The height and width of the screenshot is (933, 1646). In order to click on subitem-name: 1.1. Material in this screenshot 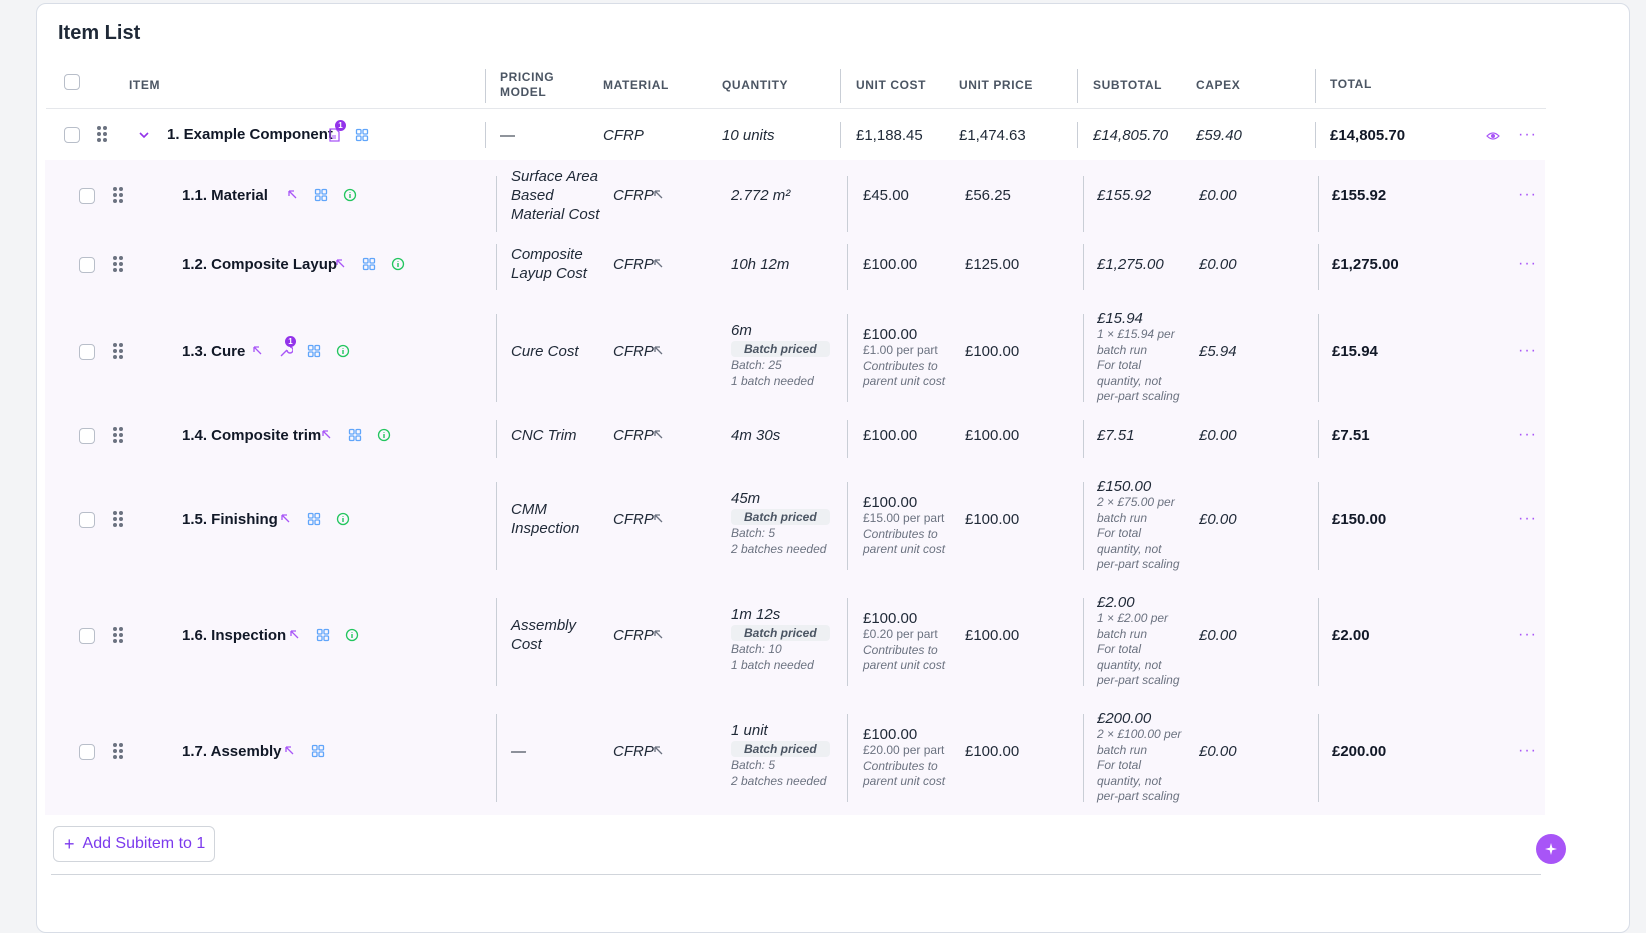, I will do `click(225, 195)`.